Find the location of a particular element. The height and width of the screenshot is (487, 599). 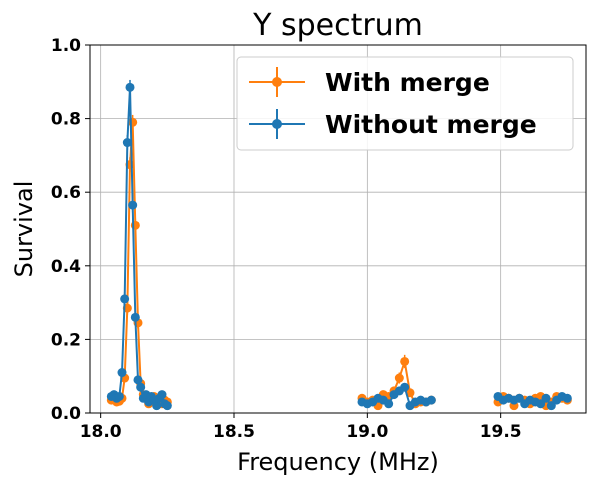

y-tick-label: 0.6 is located at coordinates (66, 193).